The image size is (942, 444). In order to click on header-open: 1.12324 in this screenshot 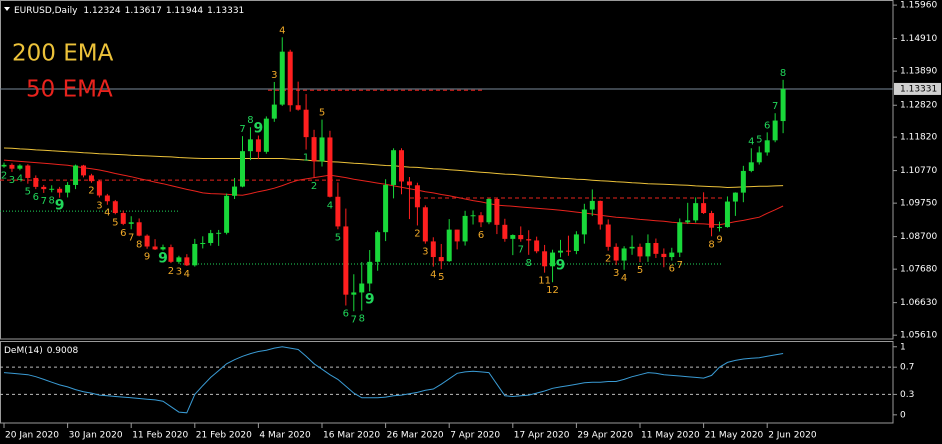, I will do `click(101, 11)`.